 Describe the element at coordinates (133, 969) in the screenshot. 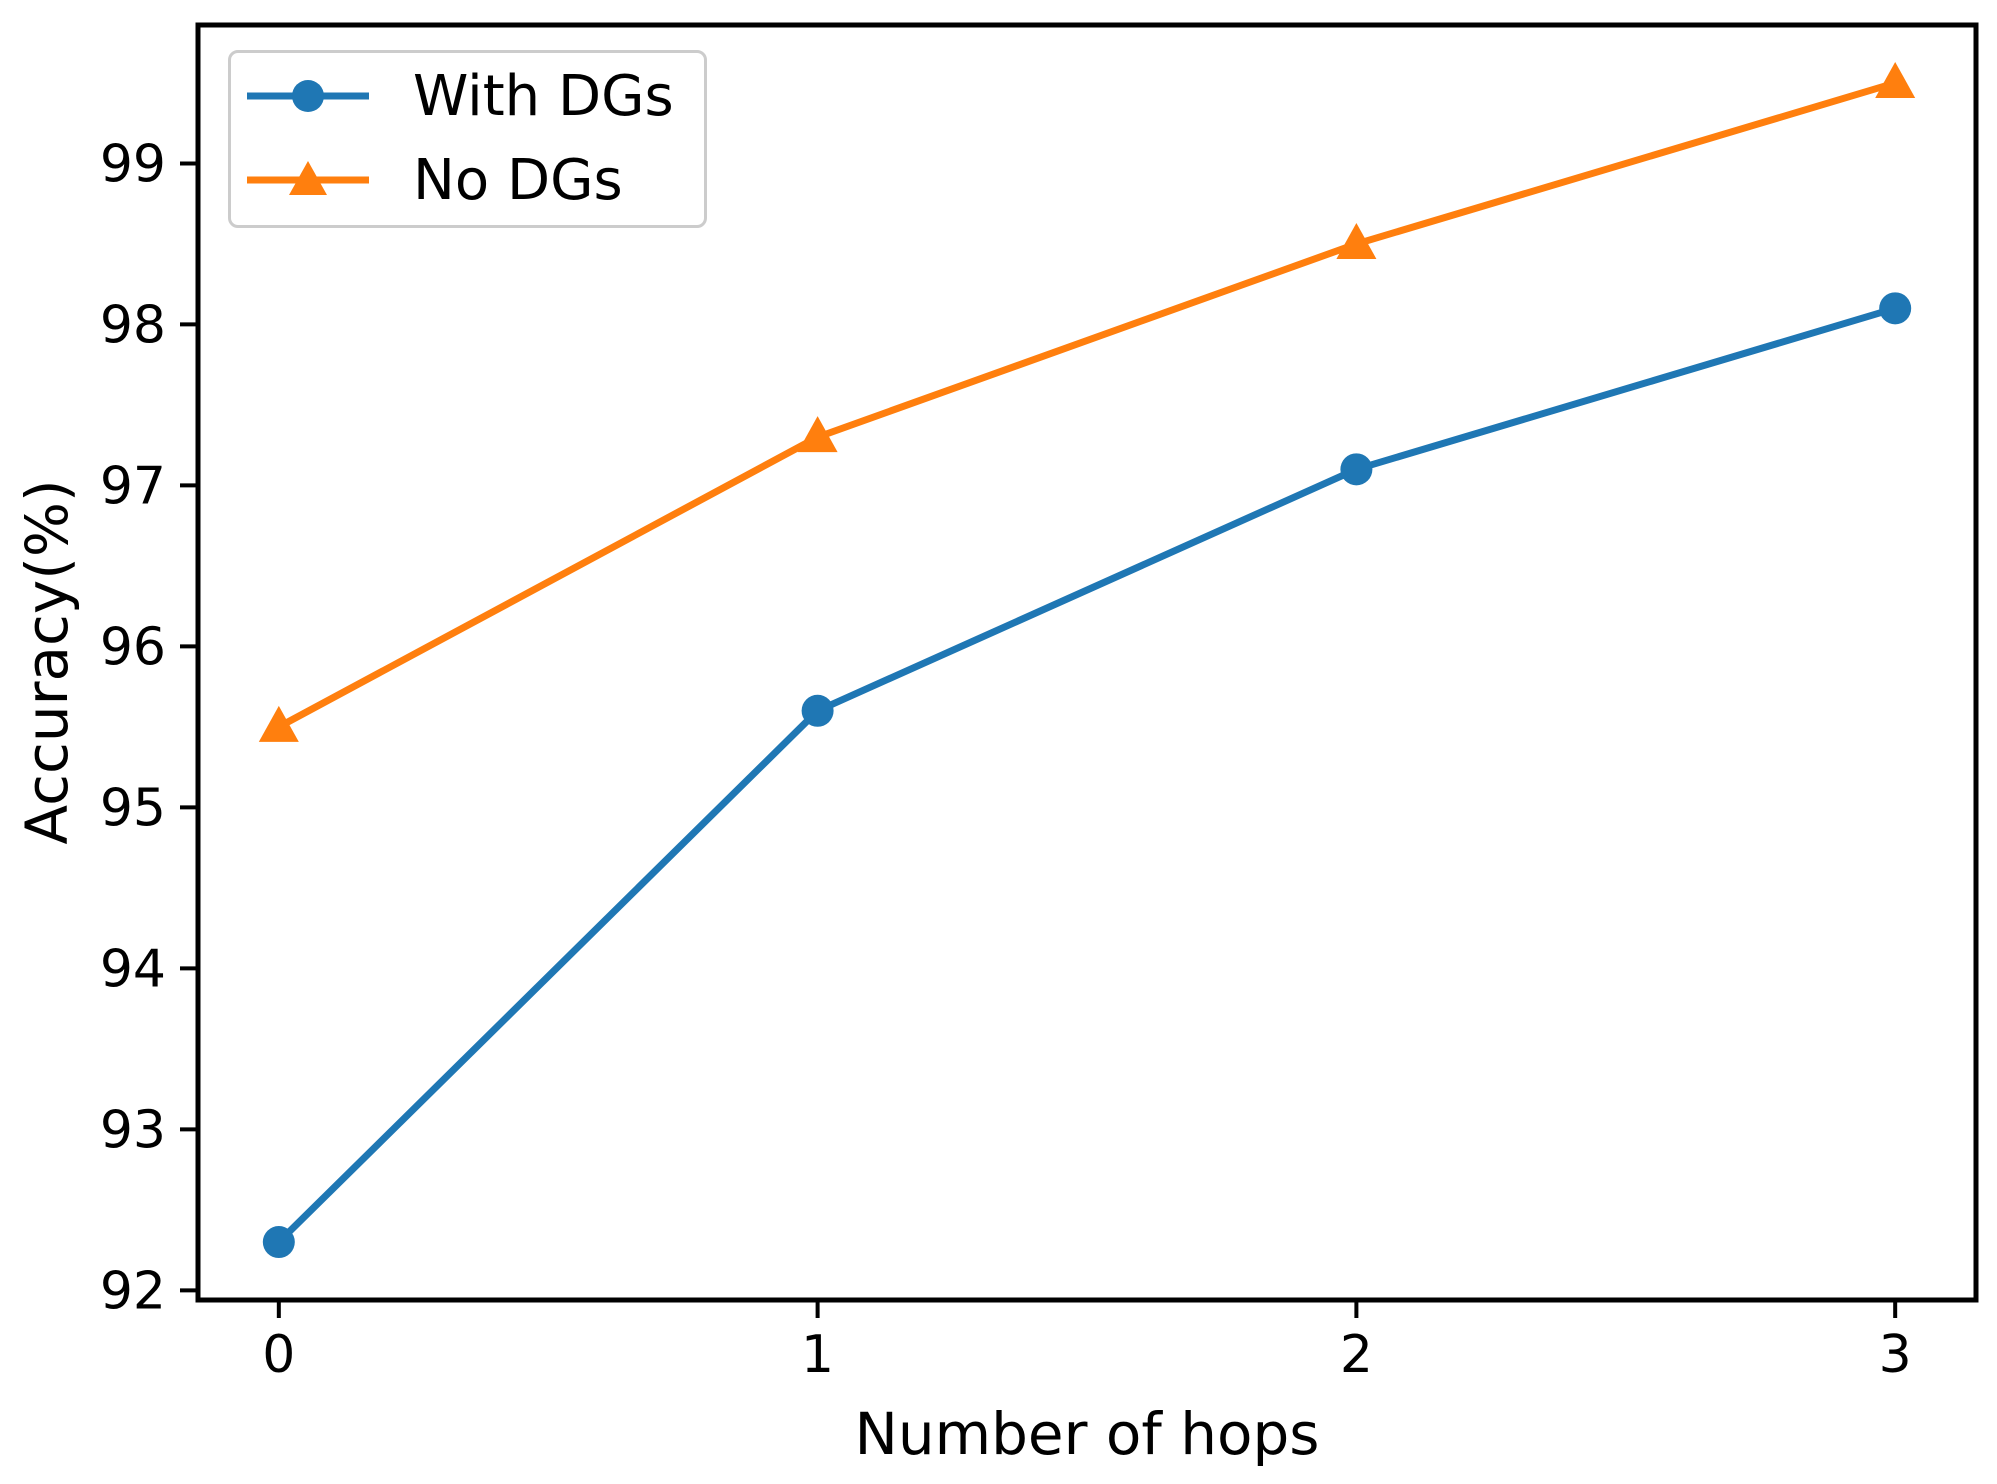

I see `y-tick-label: 94` at that location.